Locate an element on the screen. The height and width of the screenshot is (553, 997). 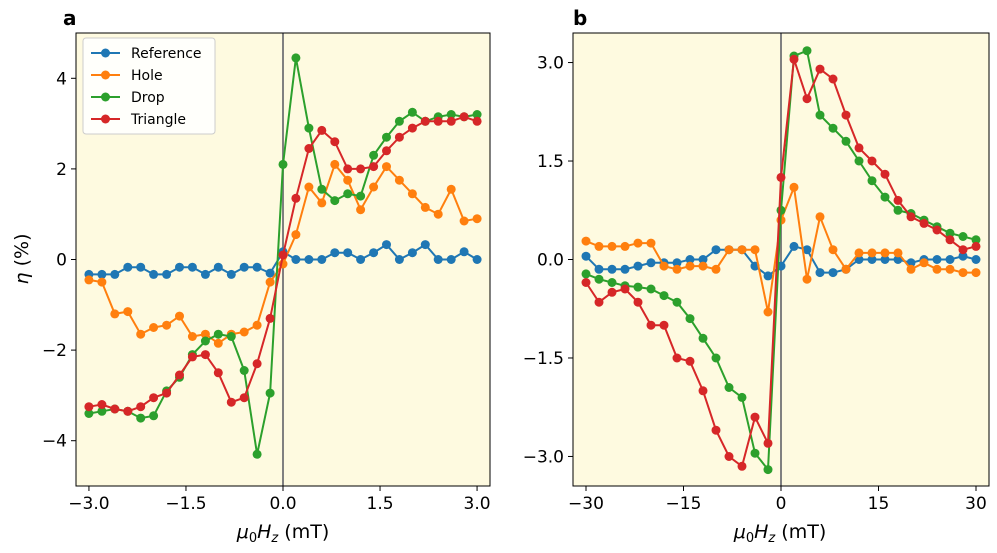
panel-b-xlabel-subz: z is located at coordinates (771, 538).